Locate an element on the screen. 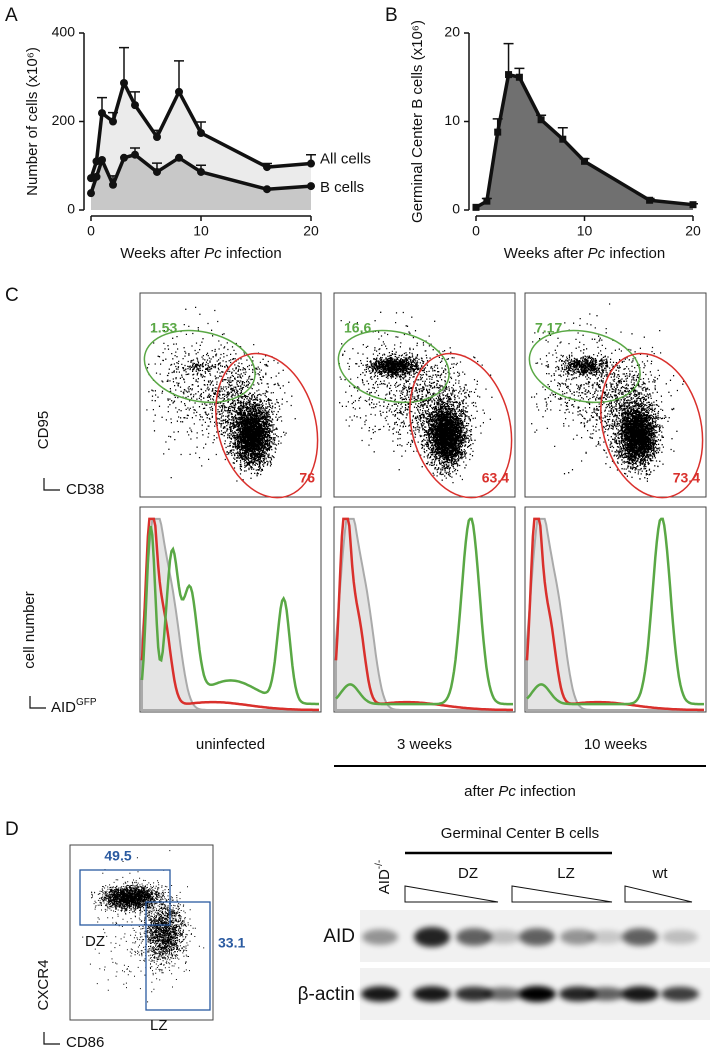 Image resolution: width=710 pixels, height=1050 pixels. y-tick-label: 0 is located at coordinates (456, 209).